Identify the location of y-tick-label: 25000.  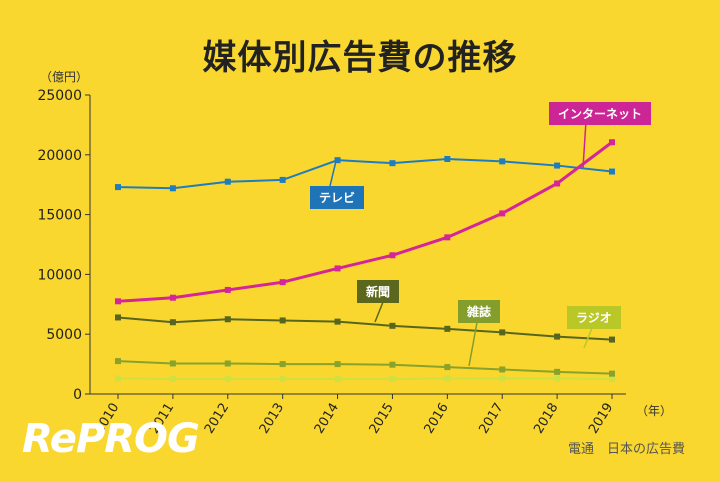
(59, 96).